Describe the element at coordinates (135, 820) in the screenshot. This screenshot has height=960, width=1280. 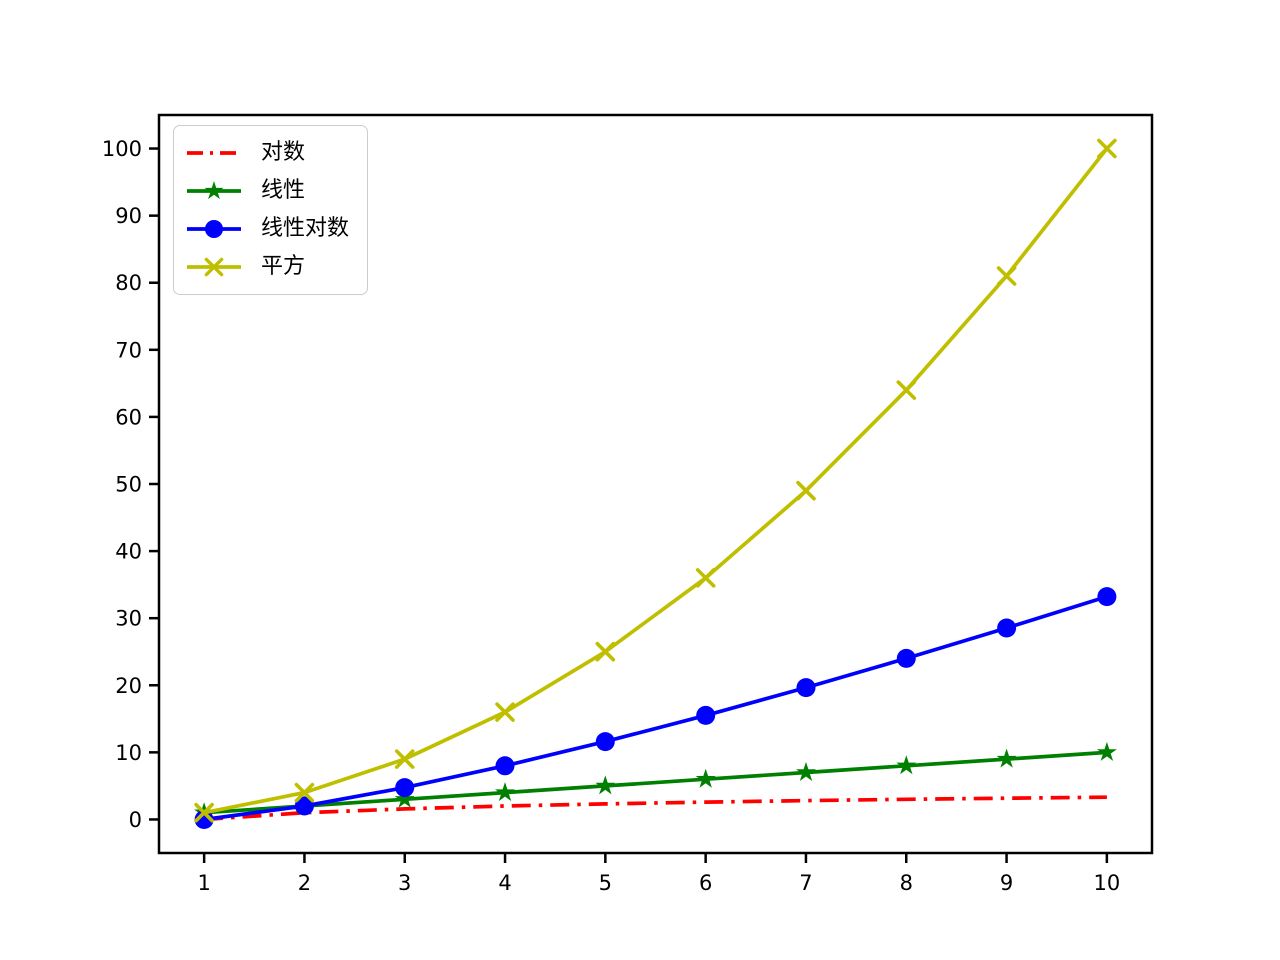
I see `svg-text: 0` at that location.